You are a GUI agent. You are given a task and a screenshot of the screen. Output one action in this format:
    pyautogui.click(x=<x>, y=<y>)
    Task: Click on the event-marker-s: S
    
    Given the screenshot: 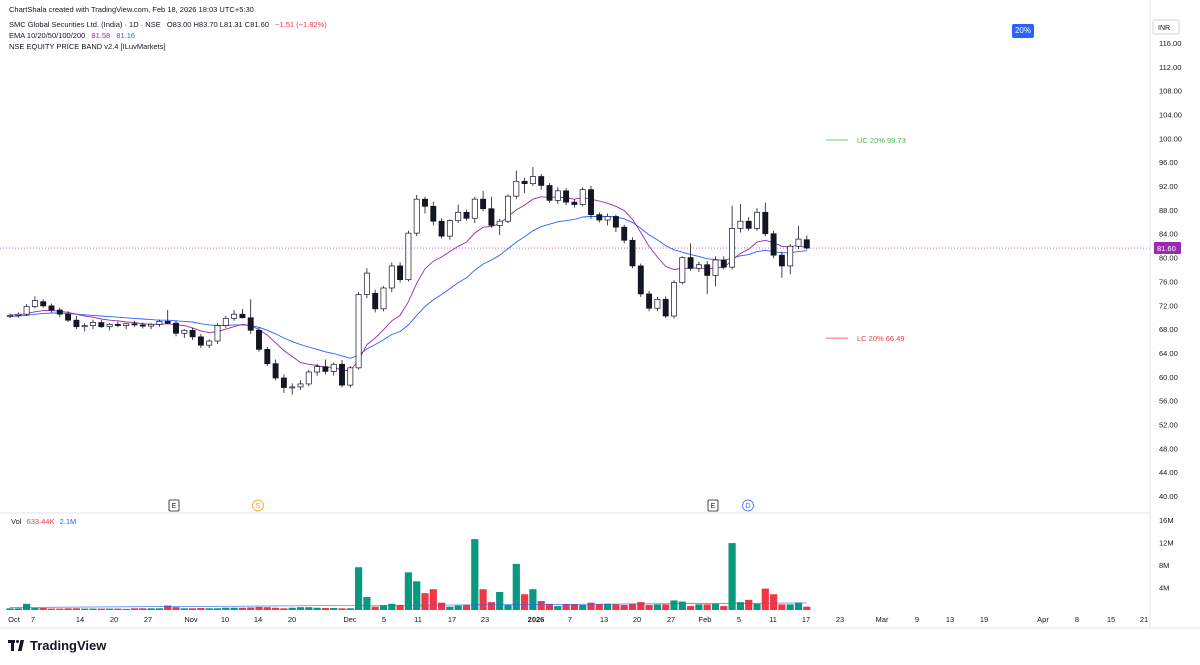 What is the action you would take?
    pyautogui.click(x=258, y=505)
    